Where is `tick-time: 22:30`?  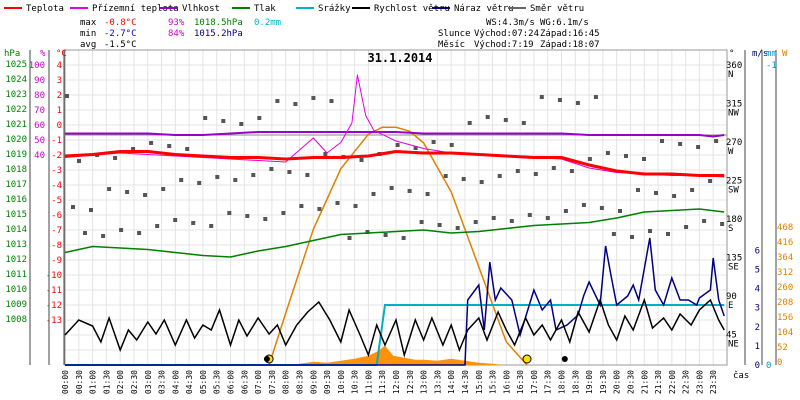
tick-time: 22:30 is located at coordinates (686, 382).